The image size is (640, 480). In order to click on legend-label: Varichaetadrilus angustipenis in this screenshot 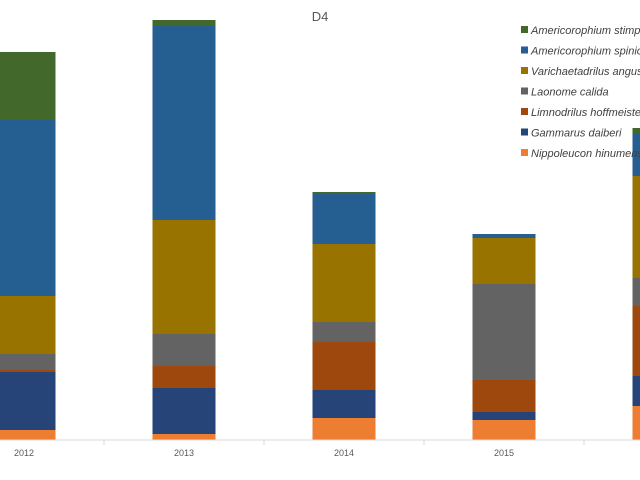, I will do `click(585, 72)`.